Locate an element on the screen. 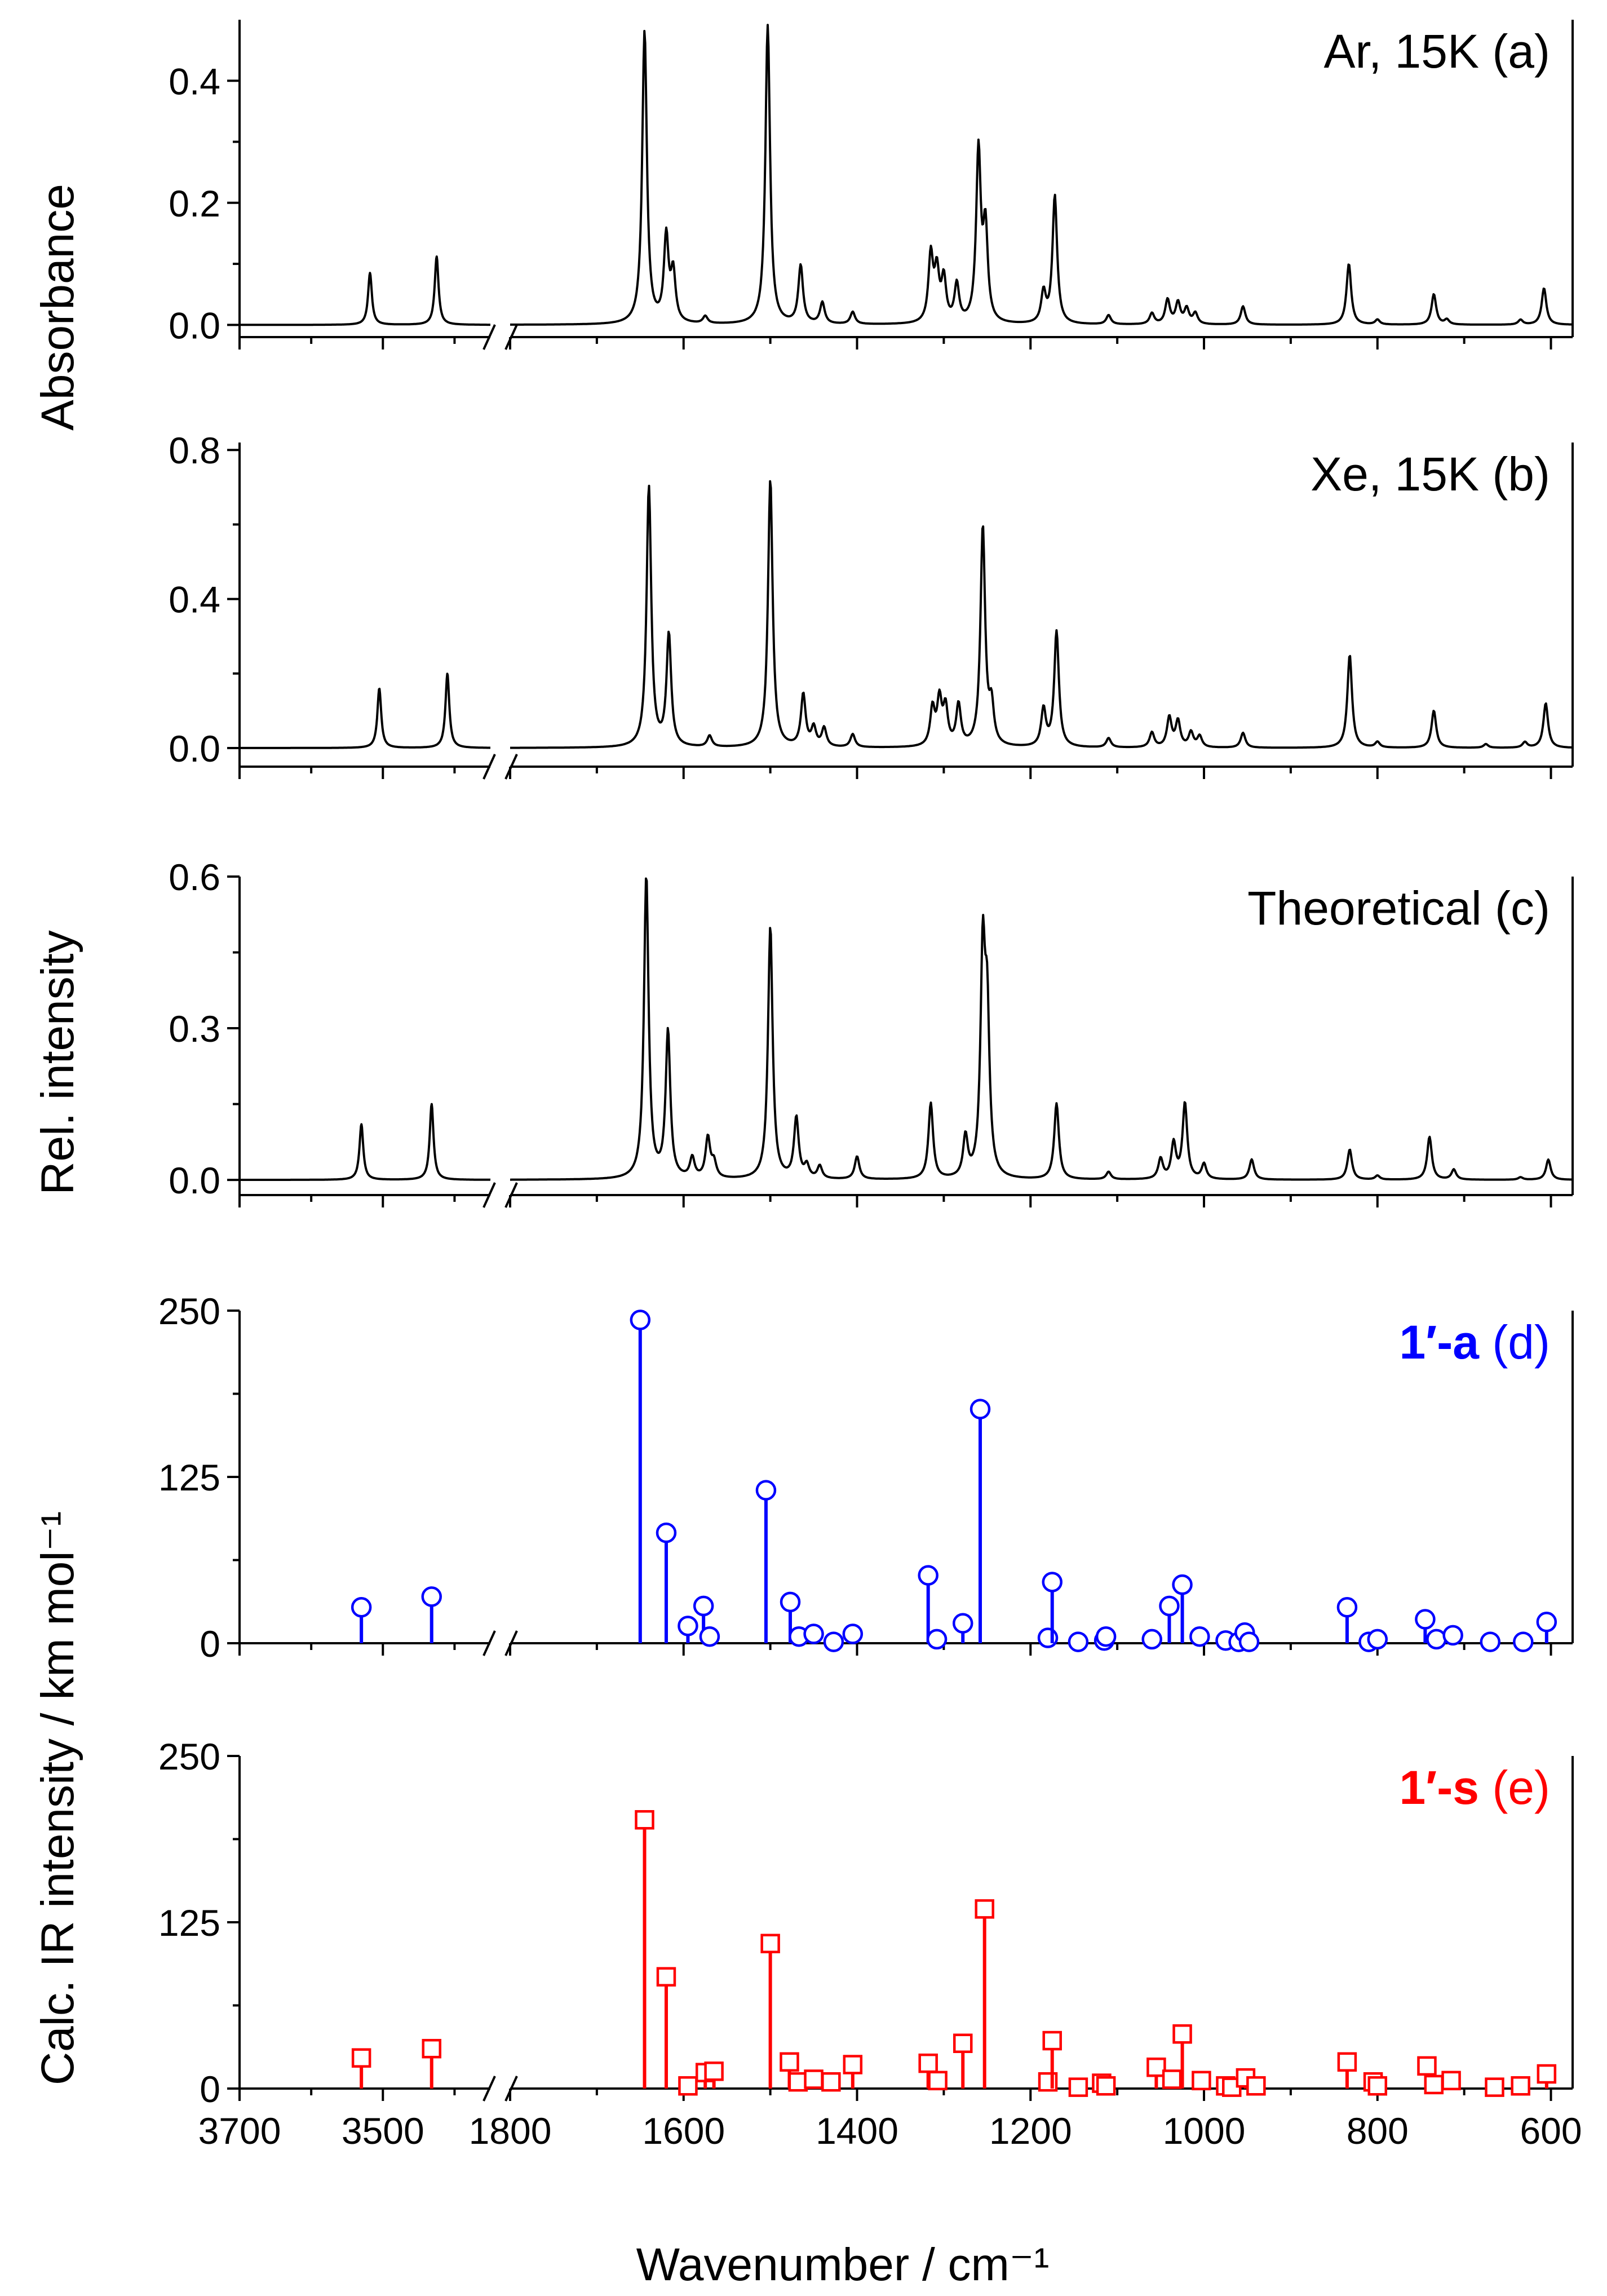  ylabel-absorbance: Absorbance is located at coordinates (57, 308).